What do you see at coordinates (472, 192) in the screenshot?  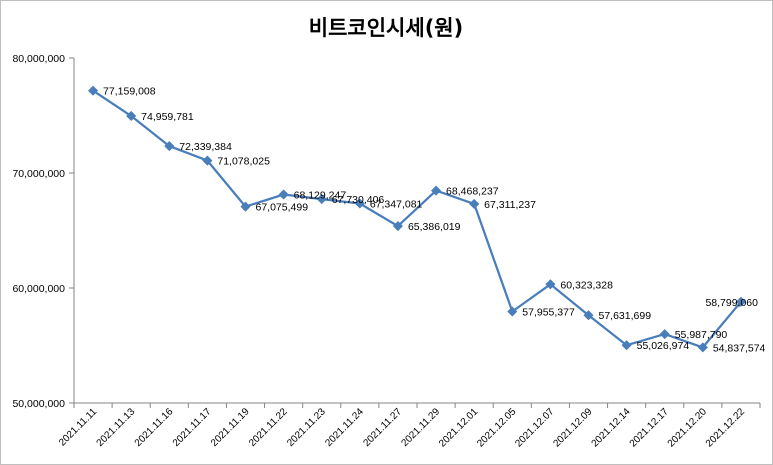 I see `data-label: 68,468,237` at bounding box center [472, 192].